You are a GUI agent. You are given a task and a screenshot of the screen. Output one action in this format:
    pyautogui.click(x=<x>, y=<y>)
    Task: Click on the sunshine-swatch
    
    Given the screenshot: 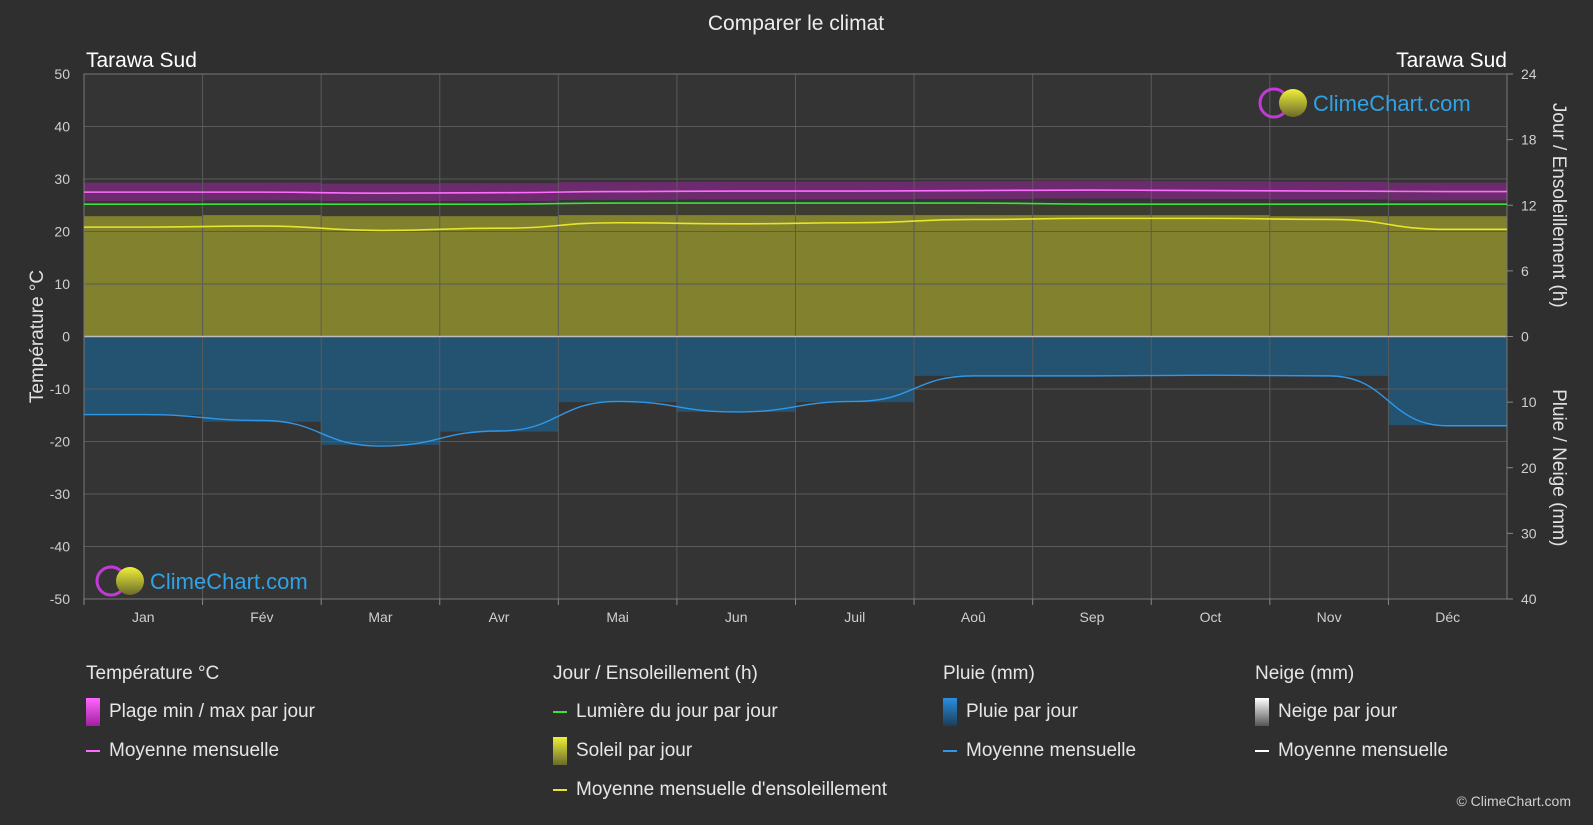 What is the action you would take?
    pyautogui.click(x=560, y=751)
    